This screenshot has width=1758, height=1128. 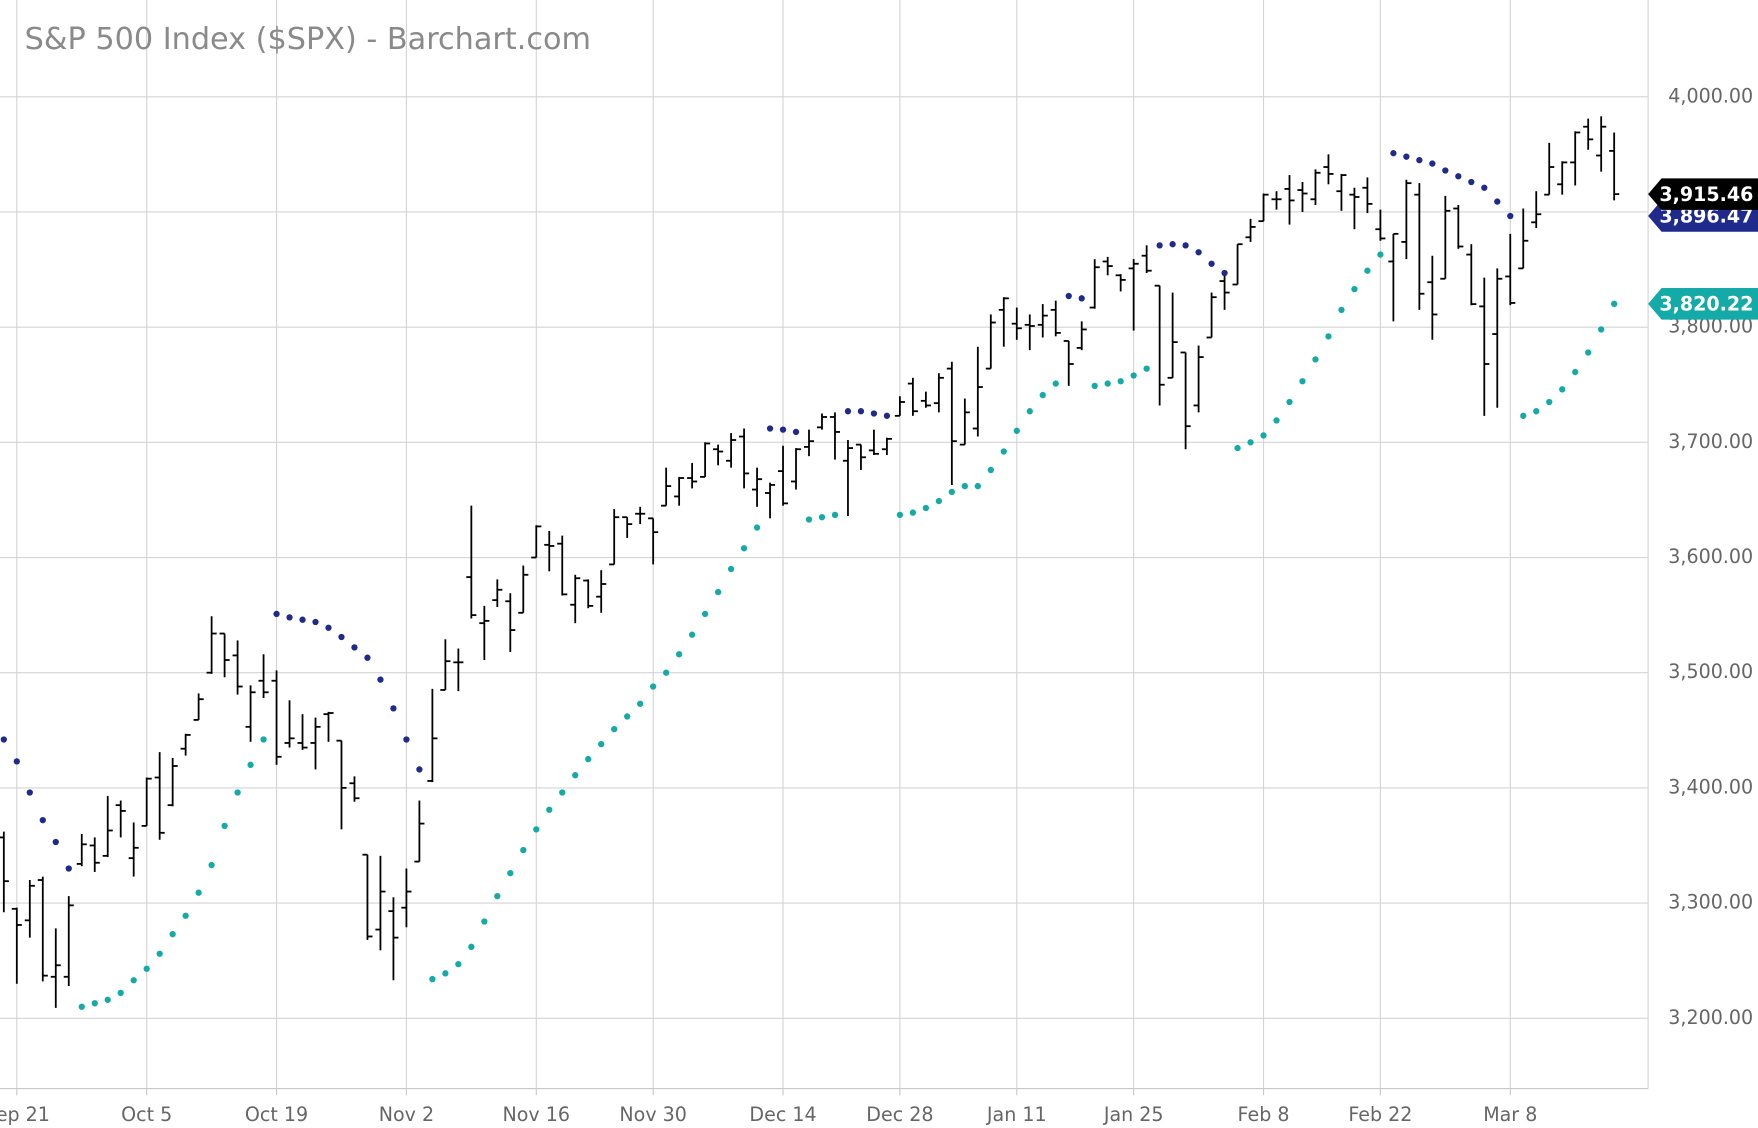 I want to click on x-tick-label: Feb 8, so click(x=1264, y=1114).